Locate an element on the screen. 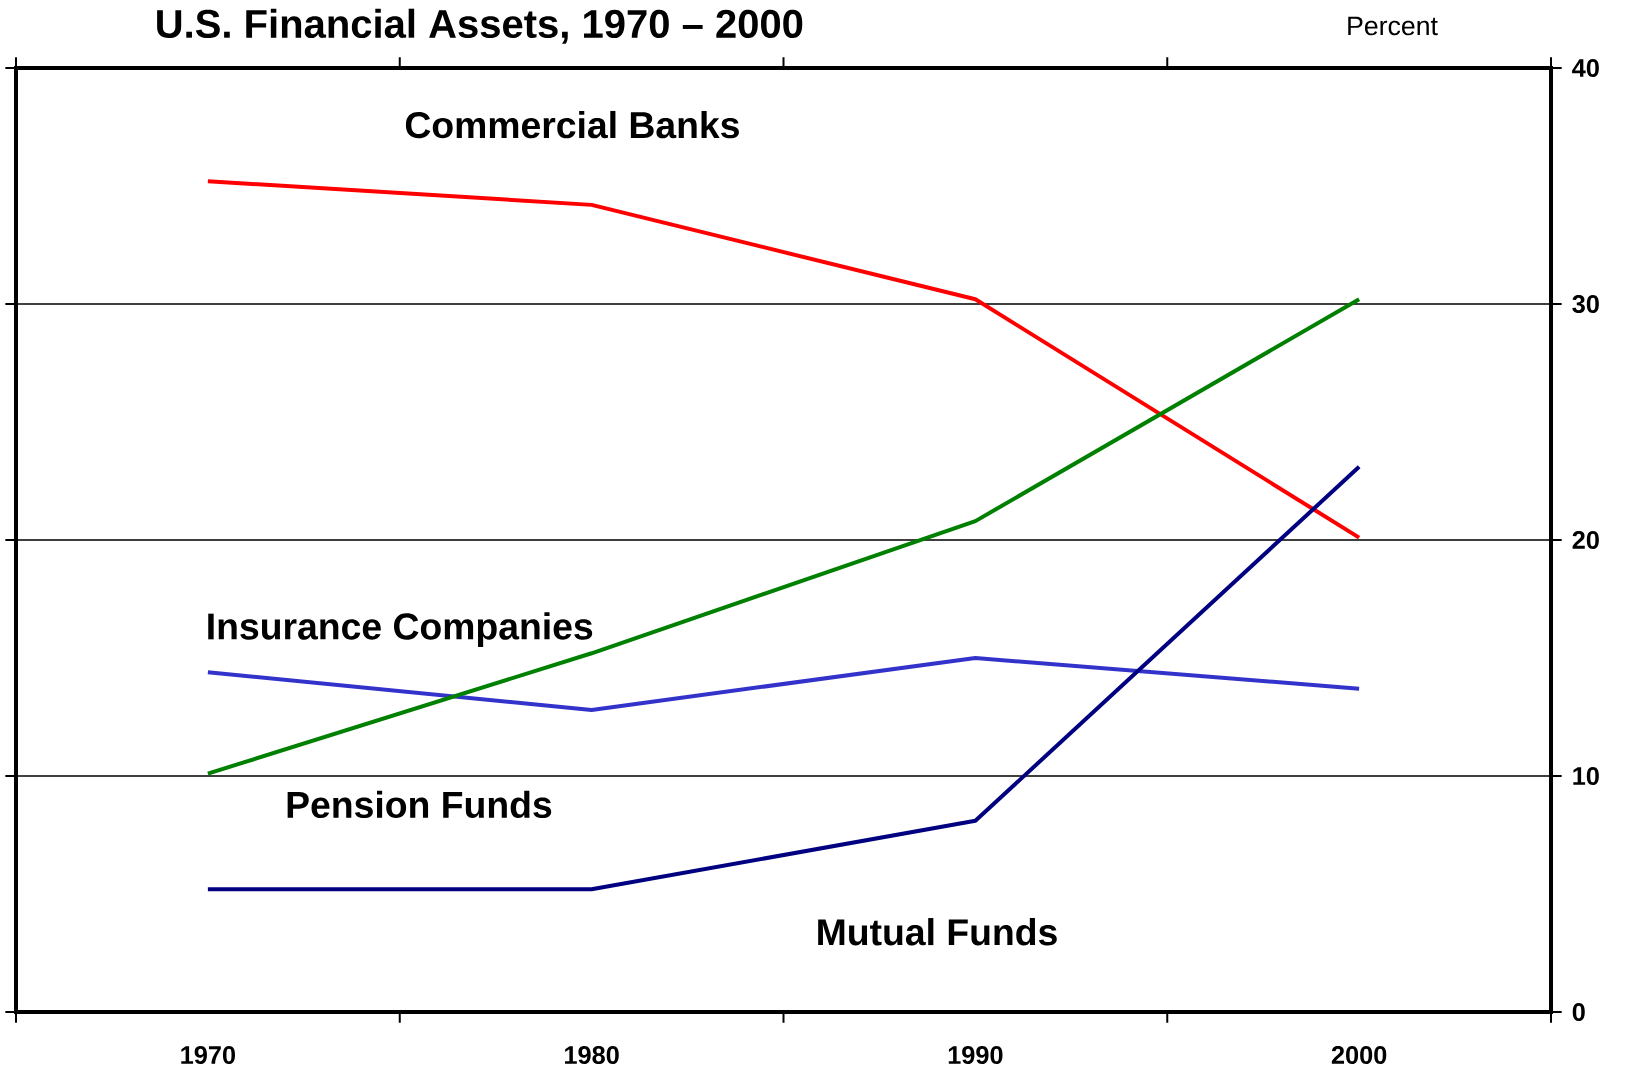 This screenshot has width=1627, height=1078. series-label: Mutual Funds is located at coordinates (937, 932).